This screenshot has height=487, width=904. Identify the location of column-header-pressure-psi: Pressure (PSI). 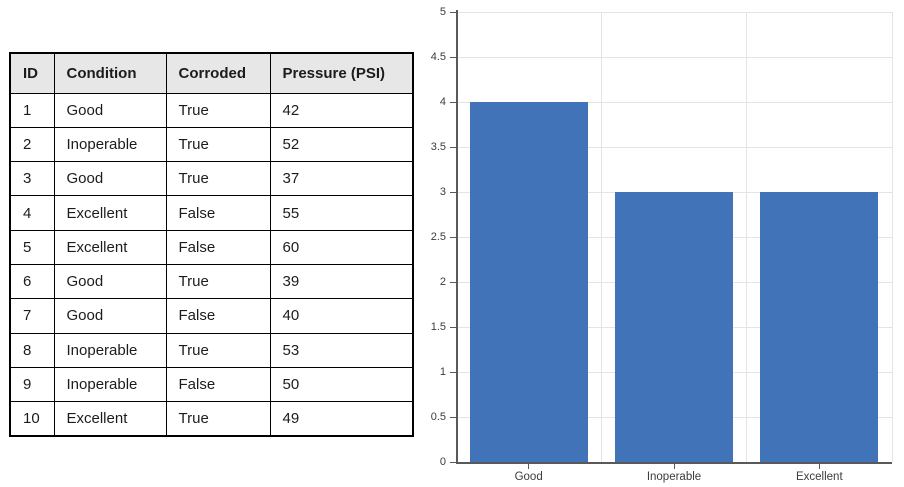
(341, 73).